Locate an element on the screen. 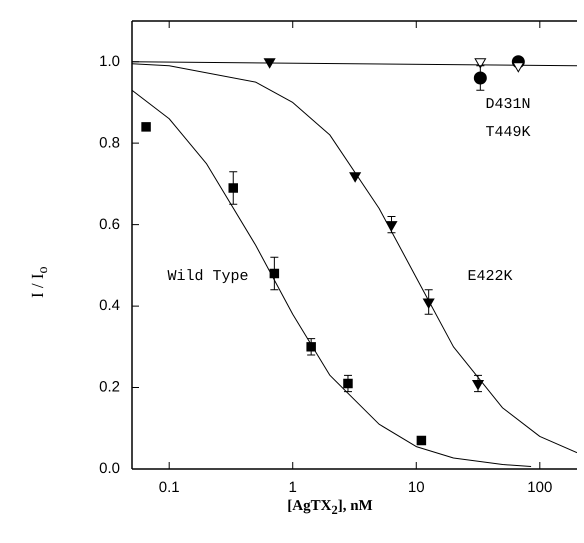 The height and width of the screenshot is (543, 584). x-tick-label: 10 is located at coordinates (416, 487).